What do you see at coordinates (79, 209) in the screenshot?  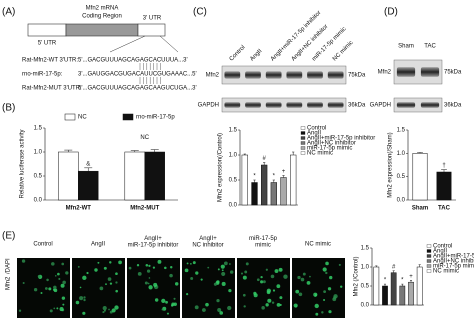 I see `x-tick-label: Mfn2-WT` at bounding box center [79, 209].